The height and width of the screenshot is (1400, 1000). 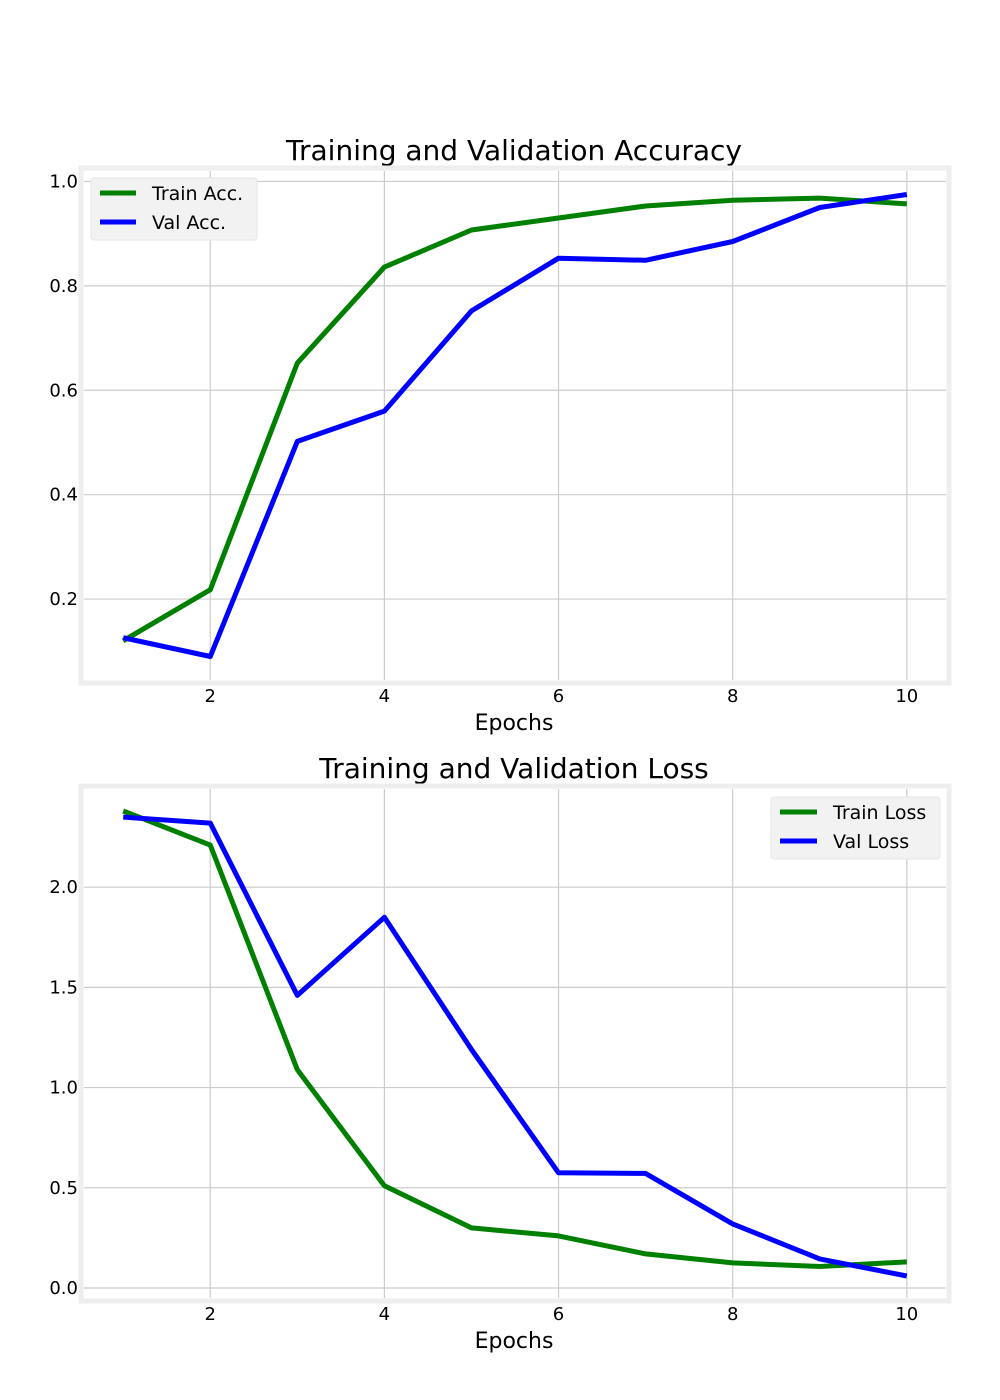 What do you see at coordinates (513, 768) in the screenshot?
I see `loss-chart-title: Training and Validation Loss` at bounding box center [513, 768].